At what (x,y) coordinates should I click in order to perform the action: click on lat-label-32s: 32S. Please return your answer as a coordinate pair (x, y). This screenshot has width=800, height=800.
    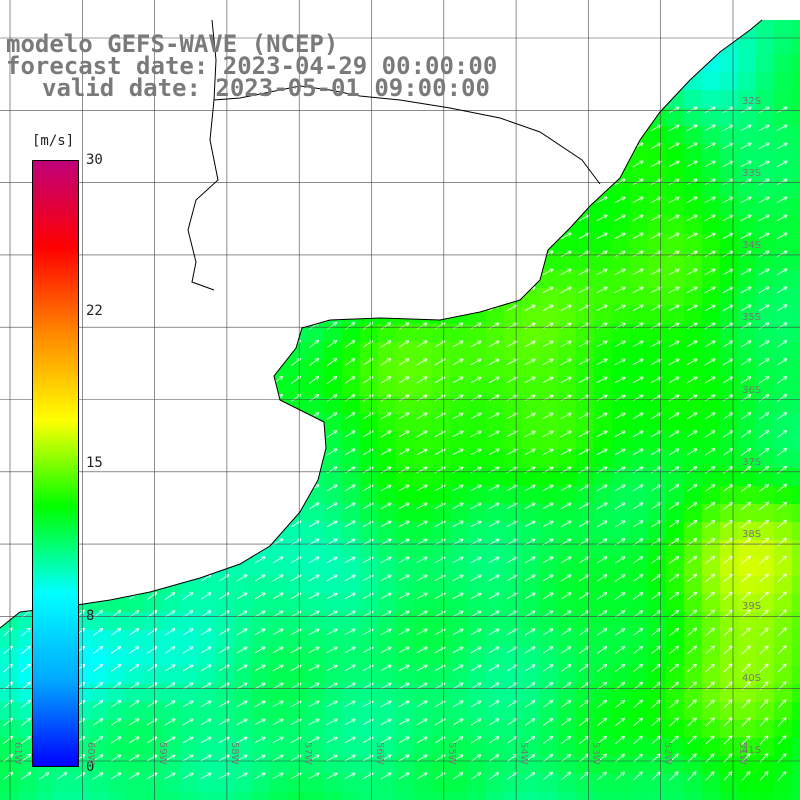
    Looking at the image, I should click on (752, 101).